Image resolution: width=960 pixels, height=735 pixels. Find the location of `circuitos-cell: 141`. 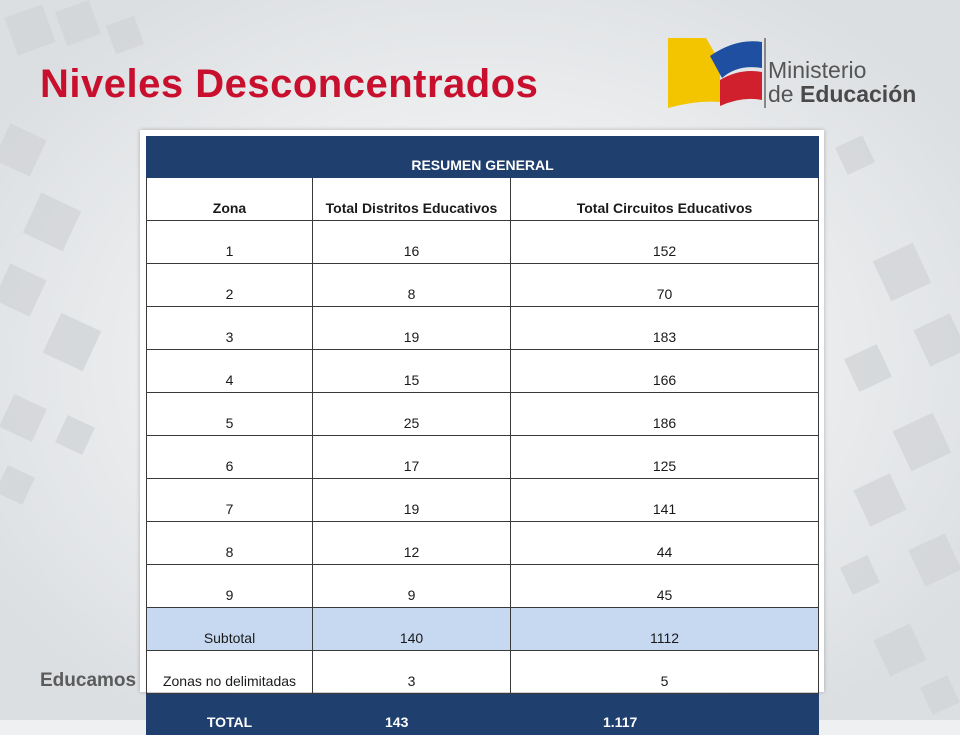

circuitos-cell: 141 is located at coordinates (664, 500).